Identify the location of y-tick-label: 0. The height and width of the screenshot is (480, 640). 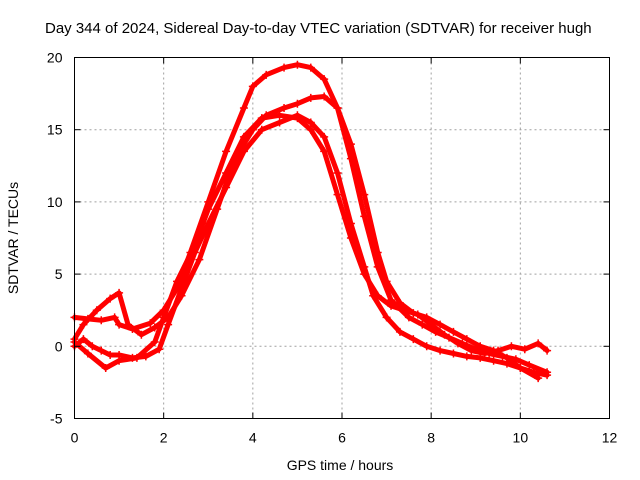
(59, 346).